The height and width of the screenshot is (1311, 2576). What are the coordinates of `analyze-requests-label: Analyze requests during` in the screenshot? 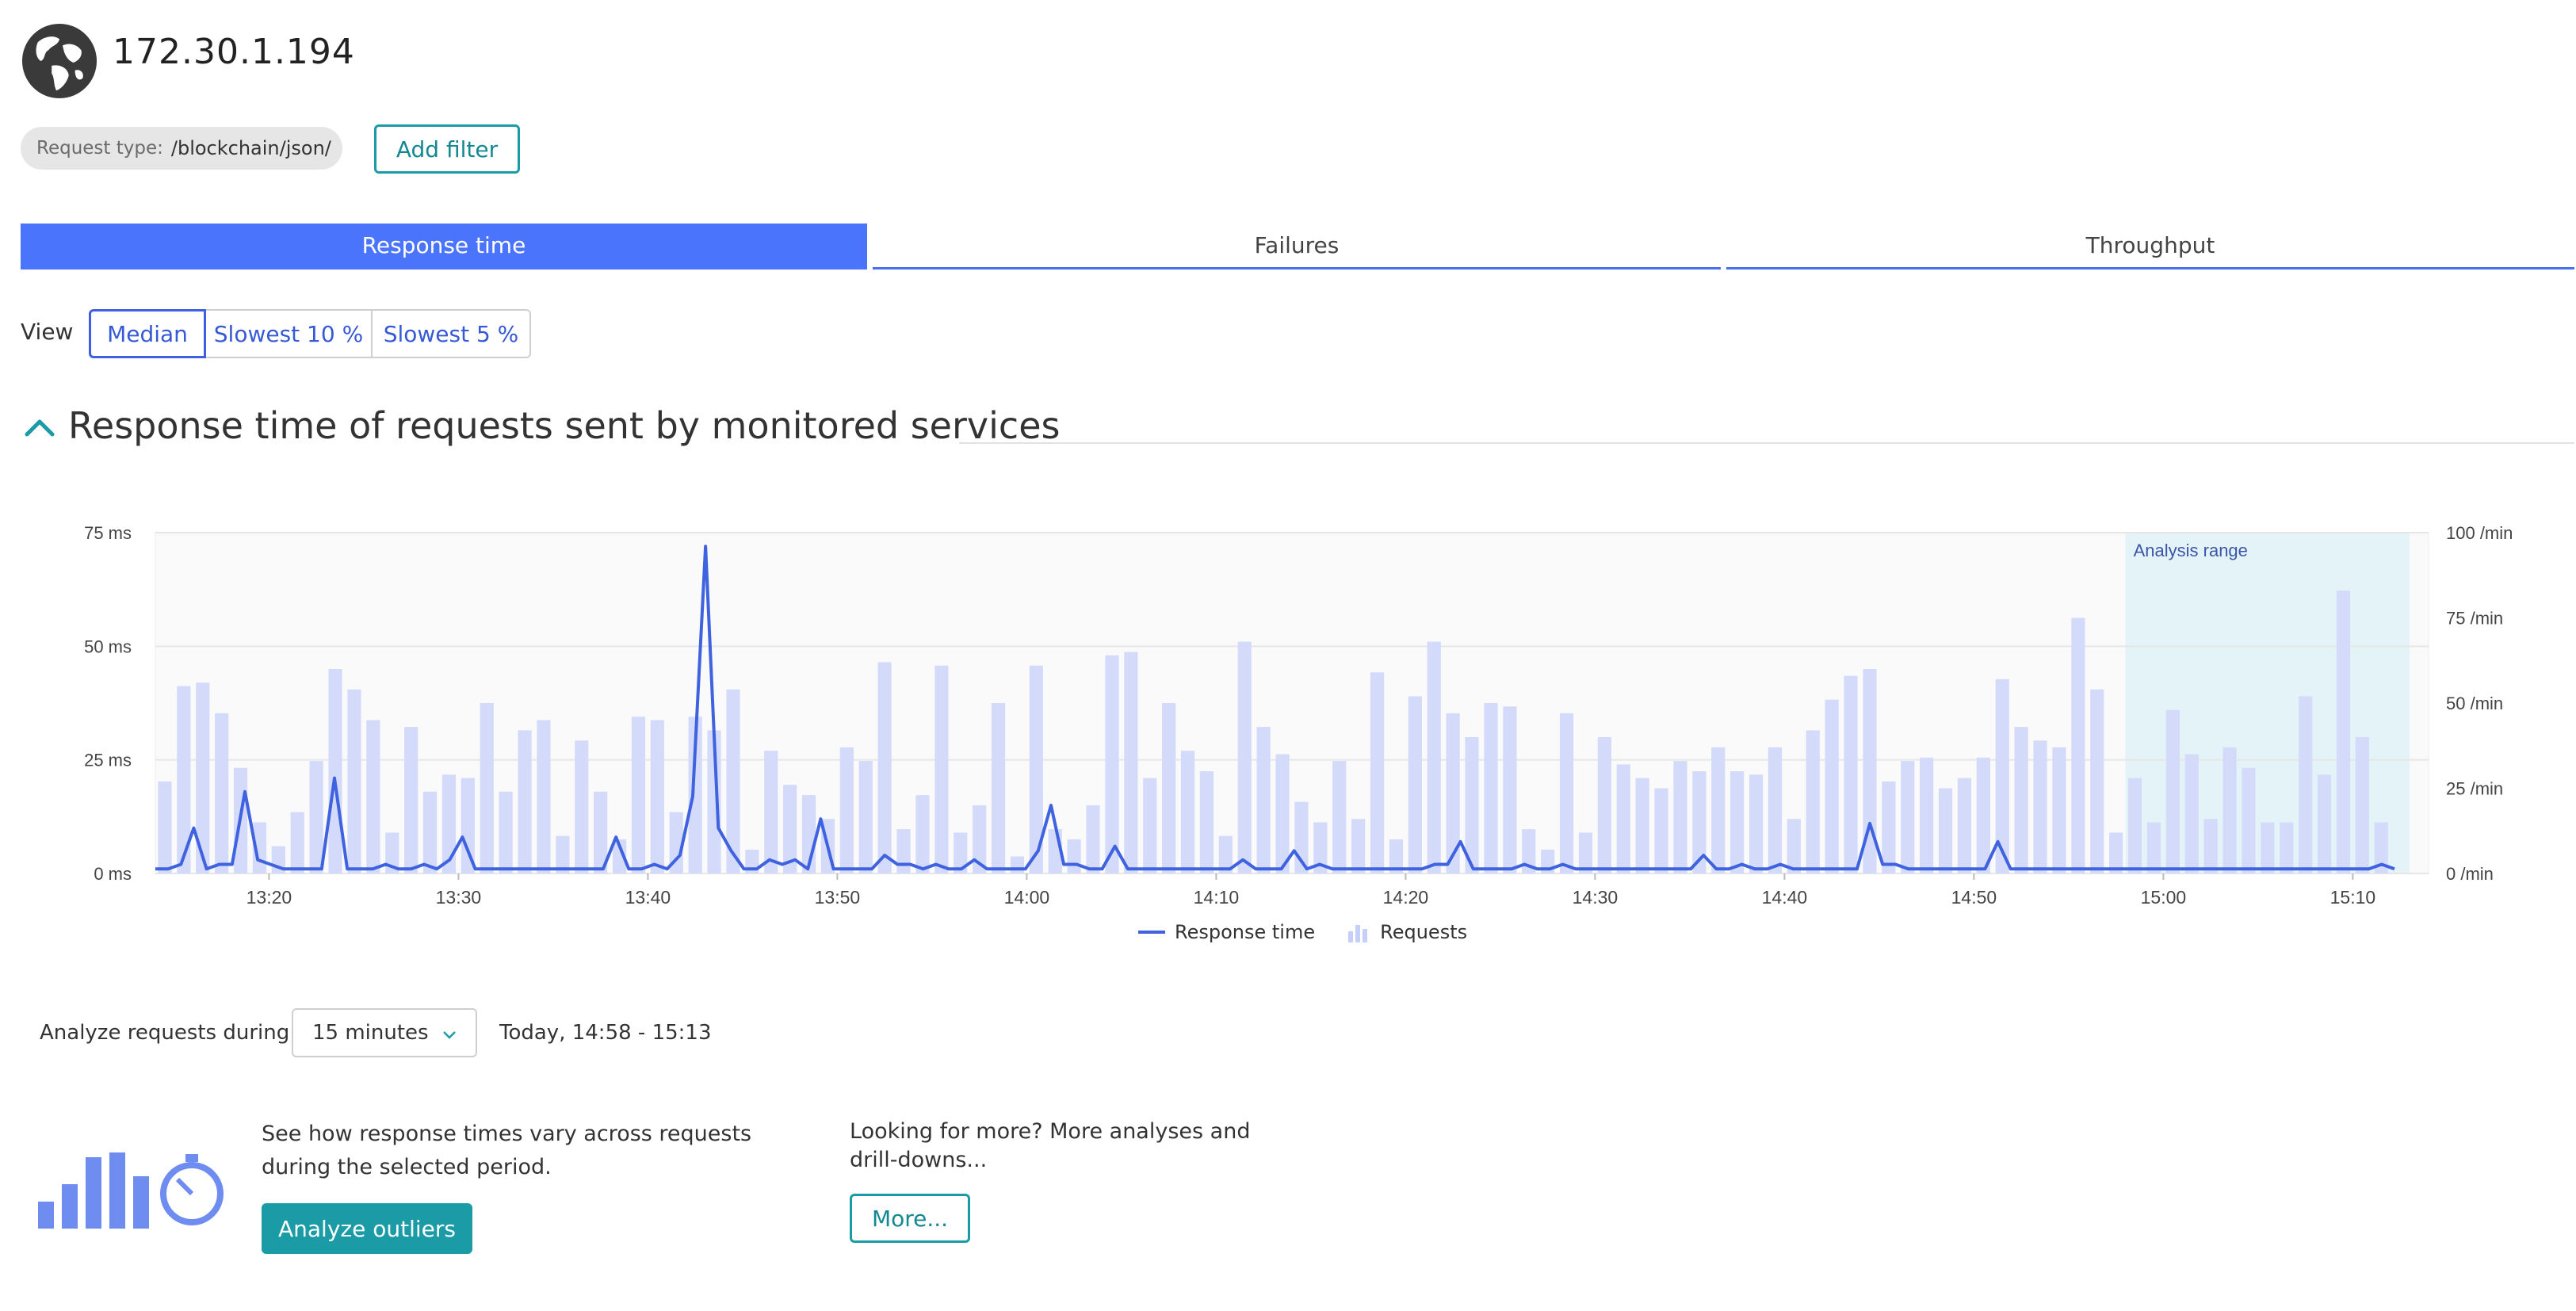 It's located at (165, 1033).